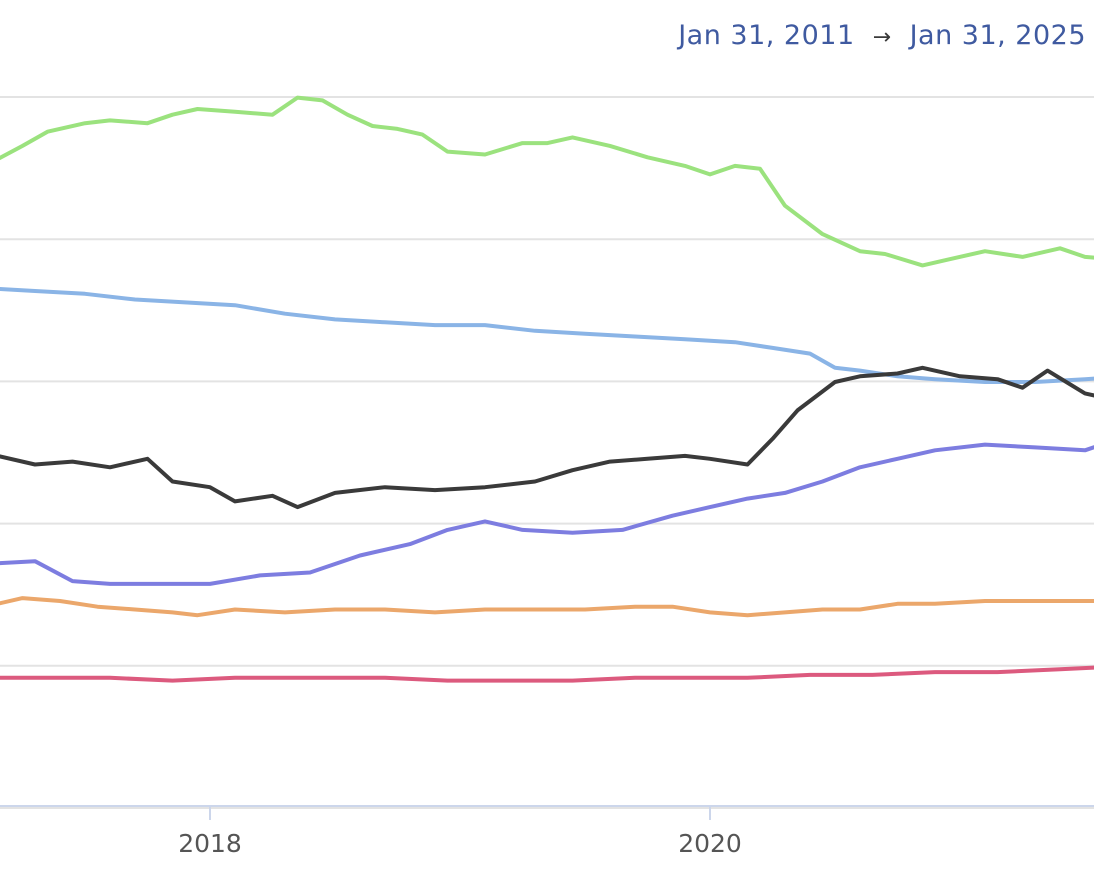  I want to click on x-tick-label: 2020, so click(710, 843).